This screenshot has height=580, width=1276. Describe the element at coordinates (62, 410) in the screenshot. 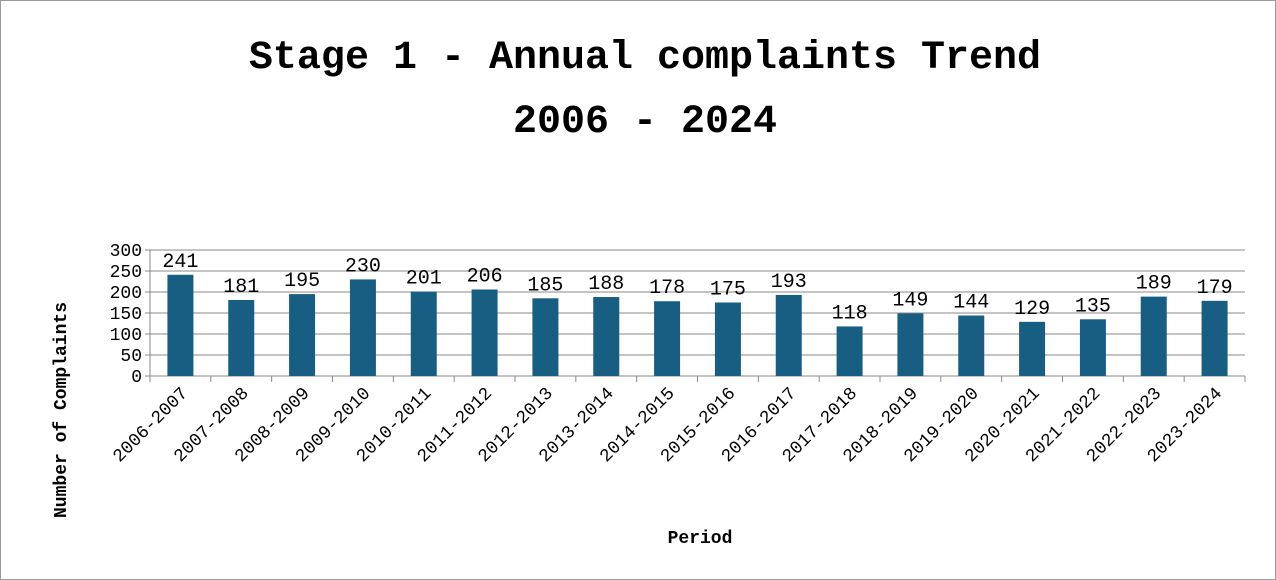

I see `y-axis-label: Number of Complaints` at that location.